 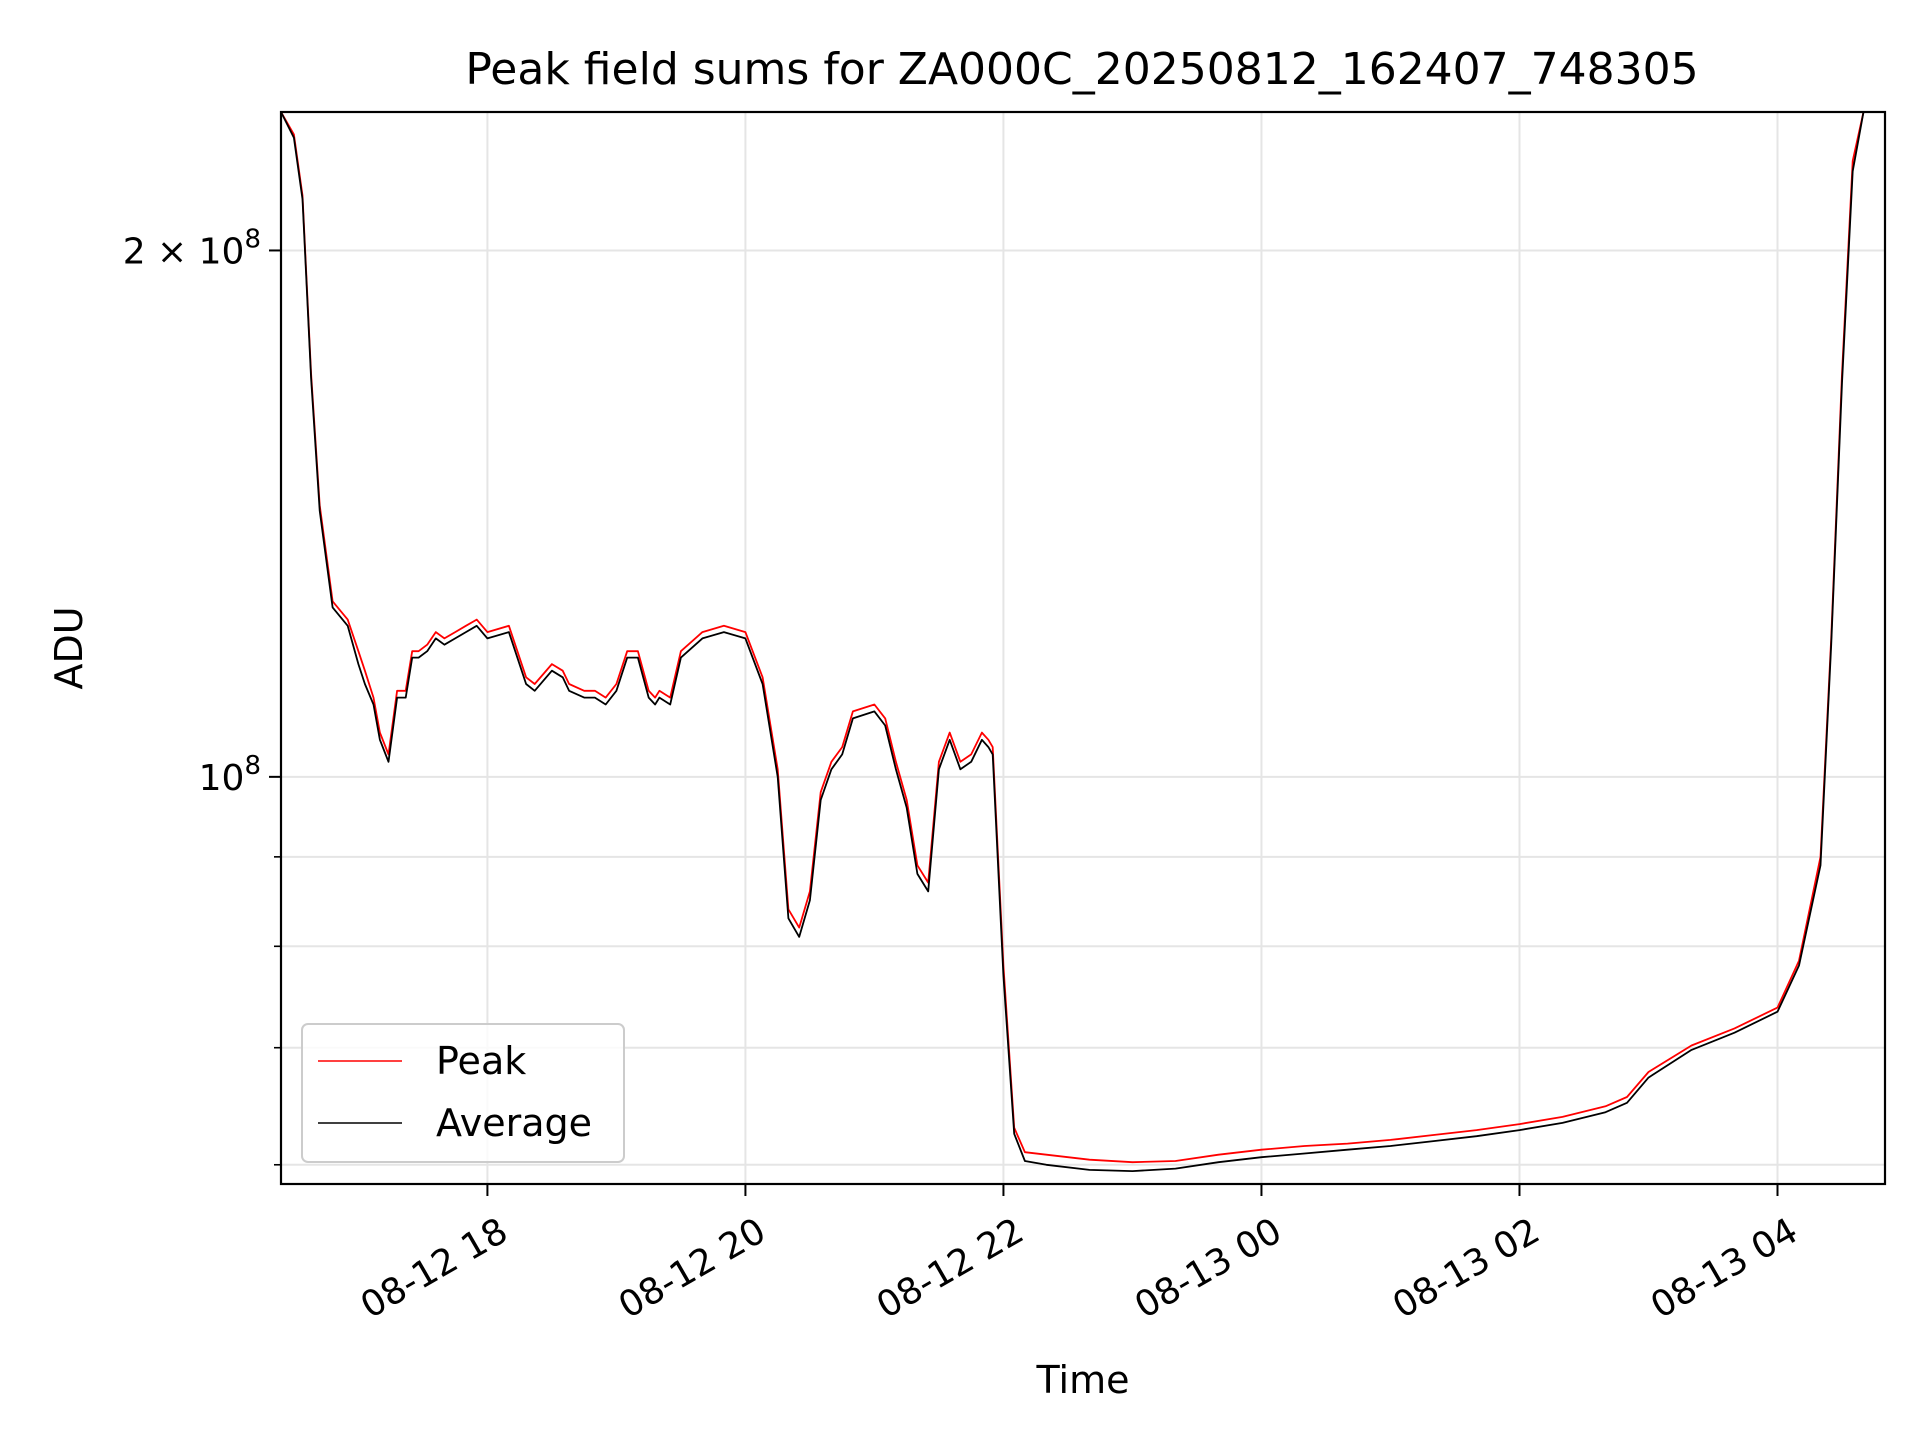 What do you see at coordinates (202, 695) in the screenshot?
I see `y-axis-ticks: 2 × 108 108` at bounding box center [202, 695].